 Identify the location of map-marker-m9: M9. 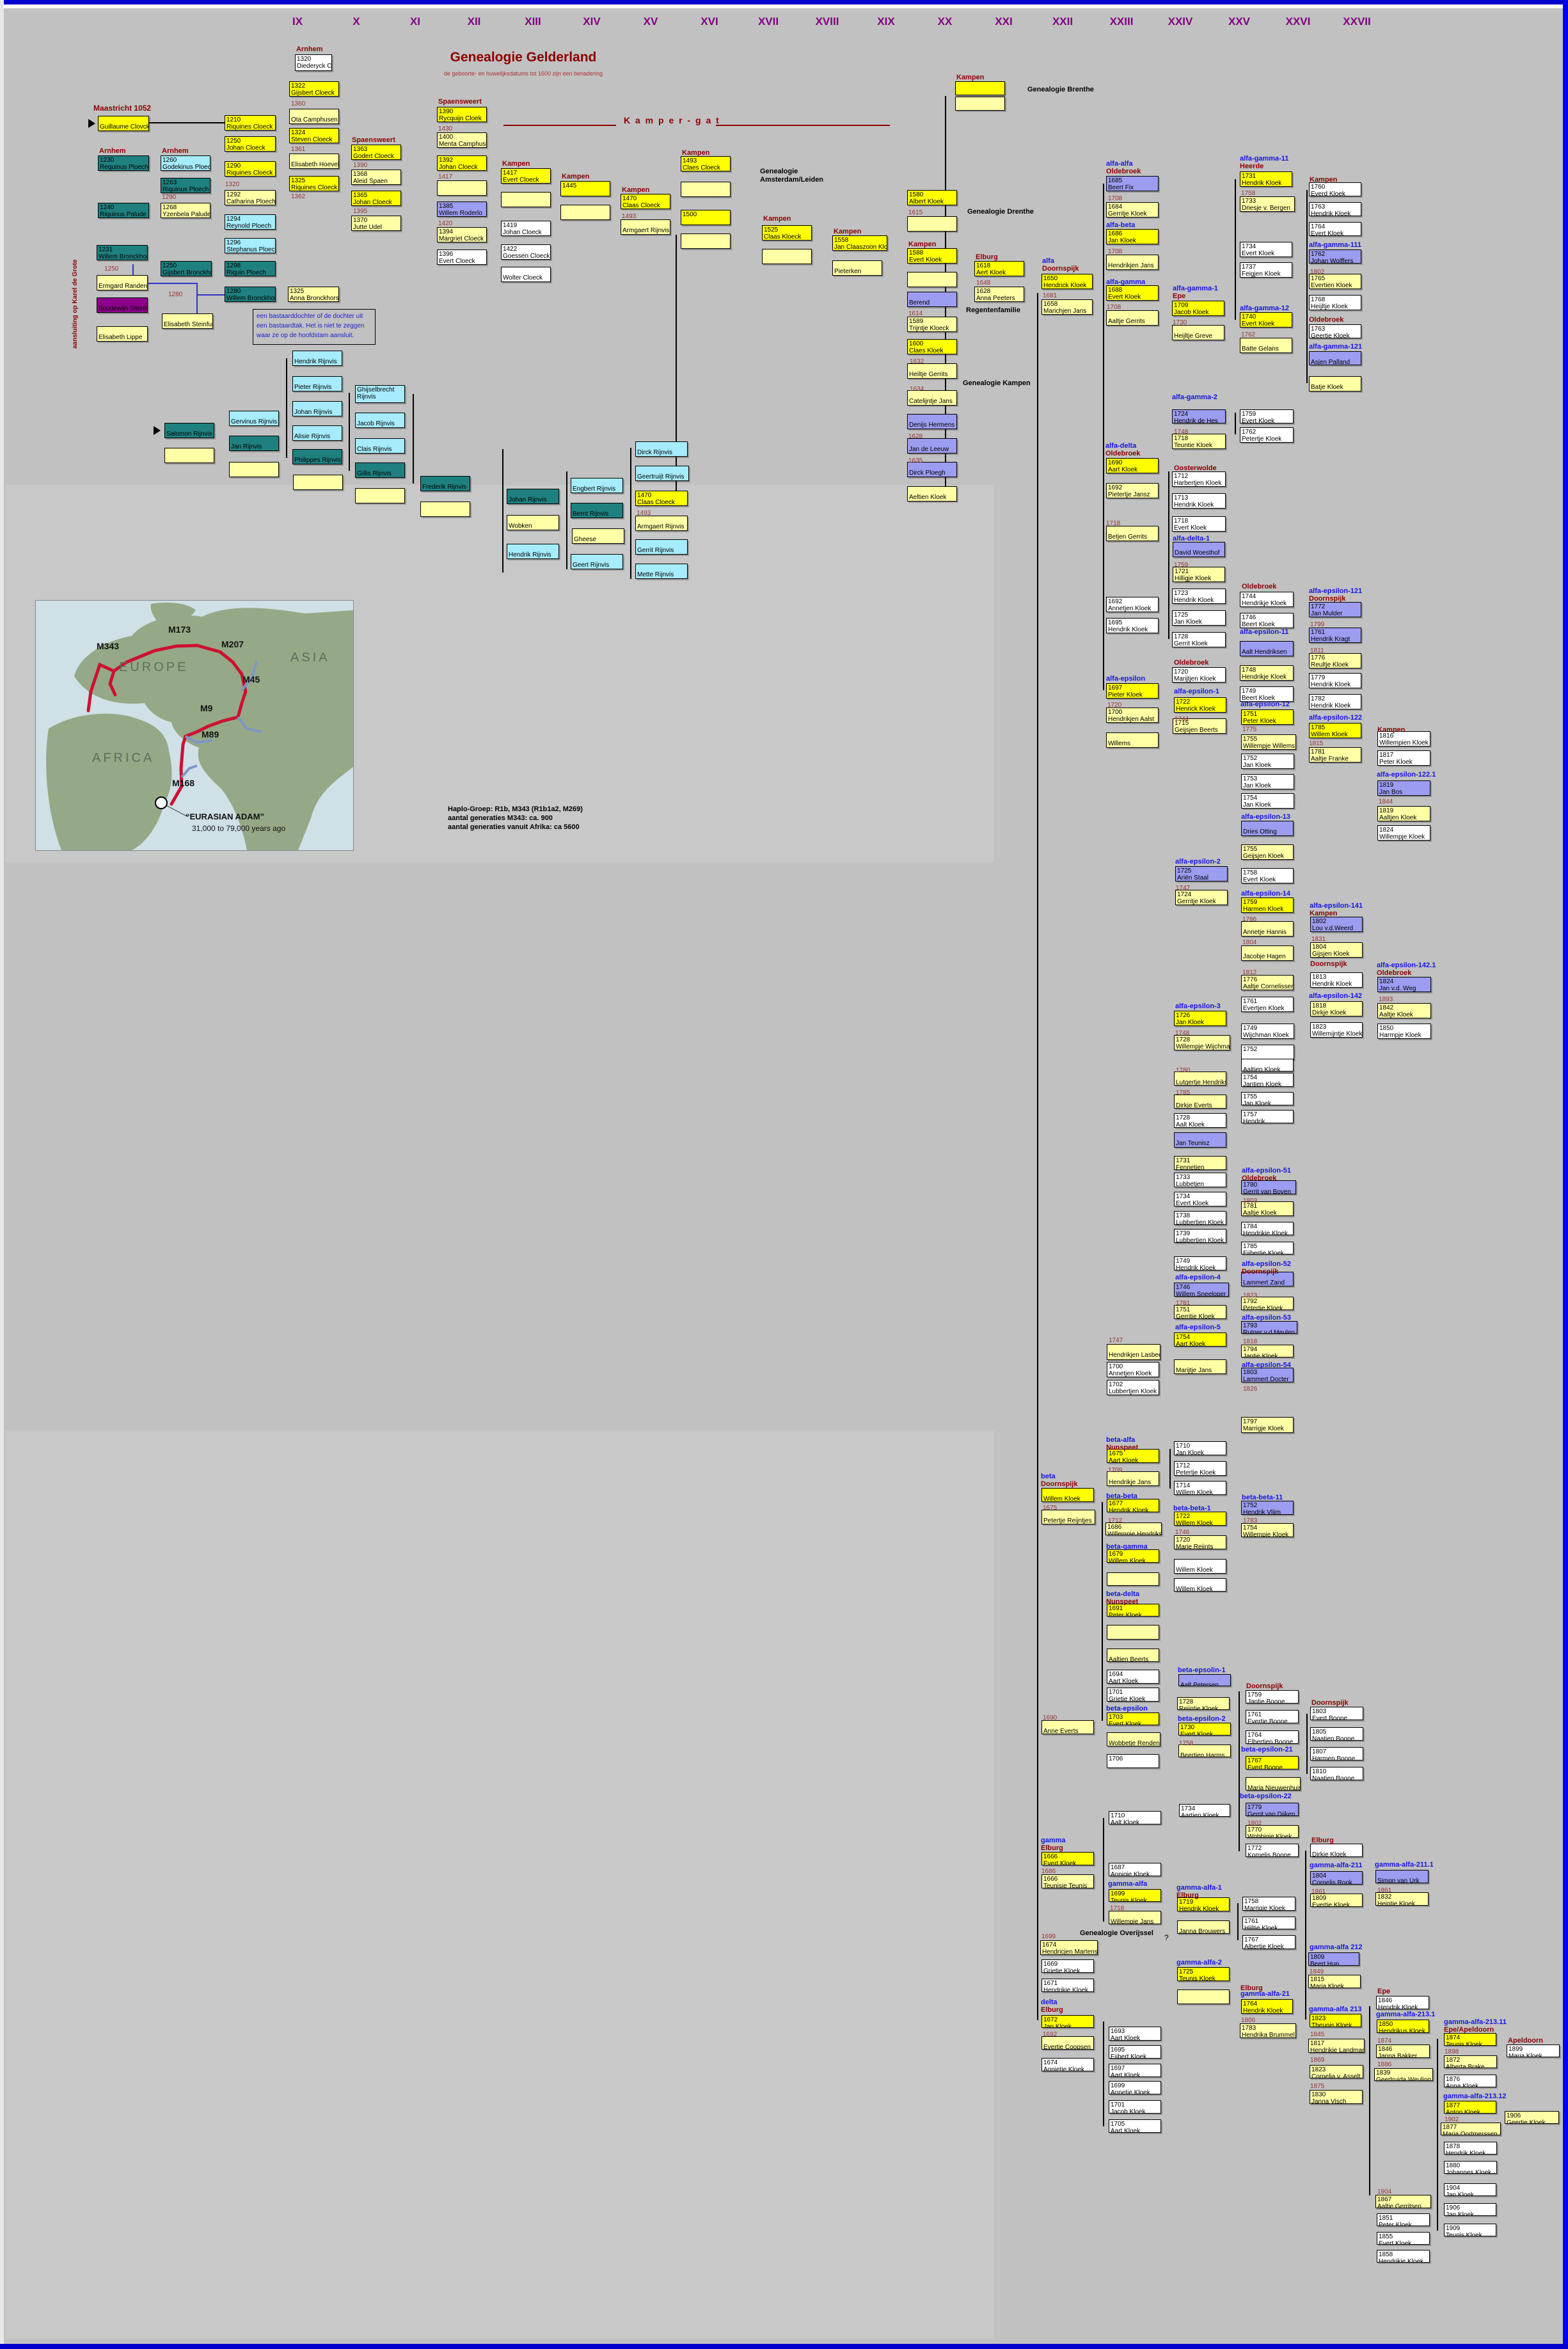
(206, 708).